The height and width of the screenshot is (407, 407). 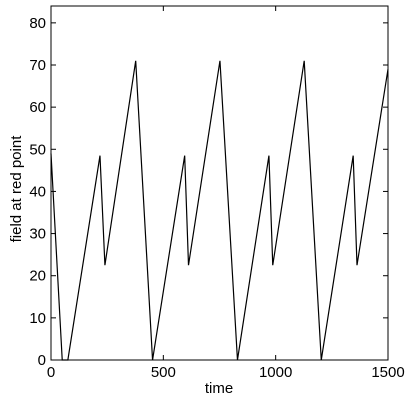 I want to click on y-tick-label: 20, so click(x=37, y=276).